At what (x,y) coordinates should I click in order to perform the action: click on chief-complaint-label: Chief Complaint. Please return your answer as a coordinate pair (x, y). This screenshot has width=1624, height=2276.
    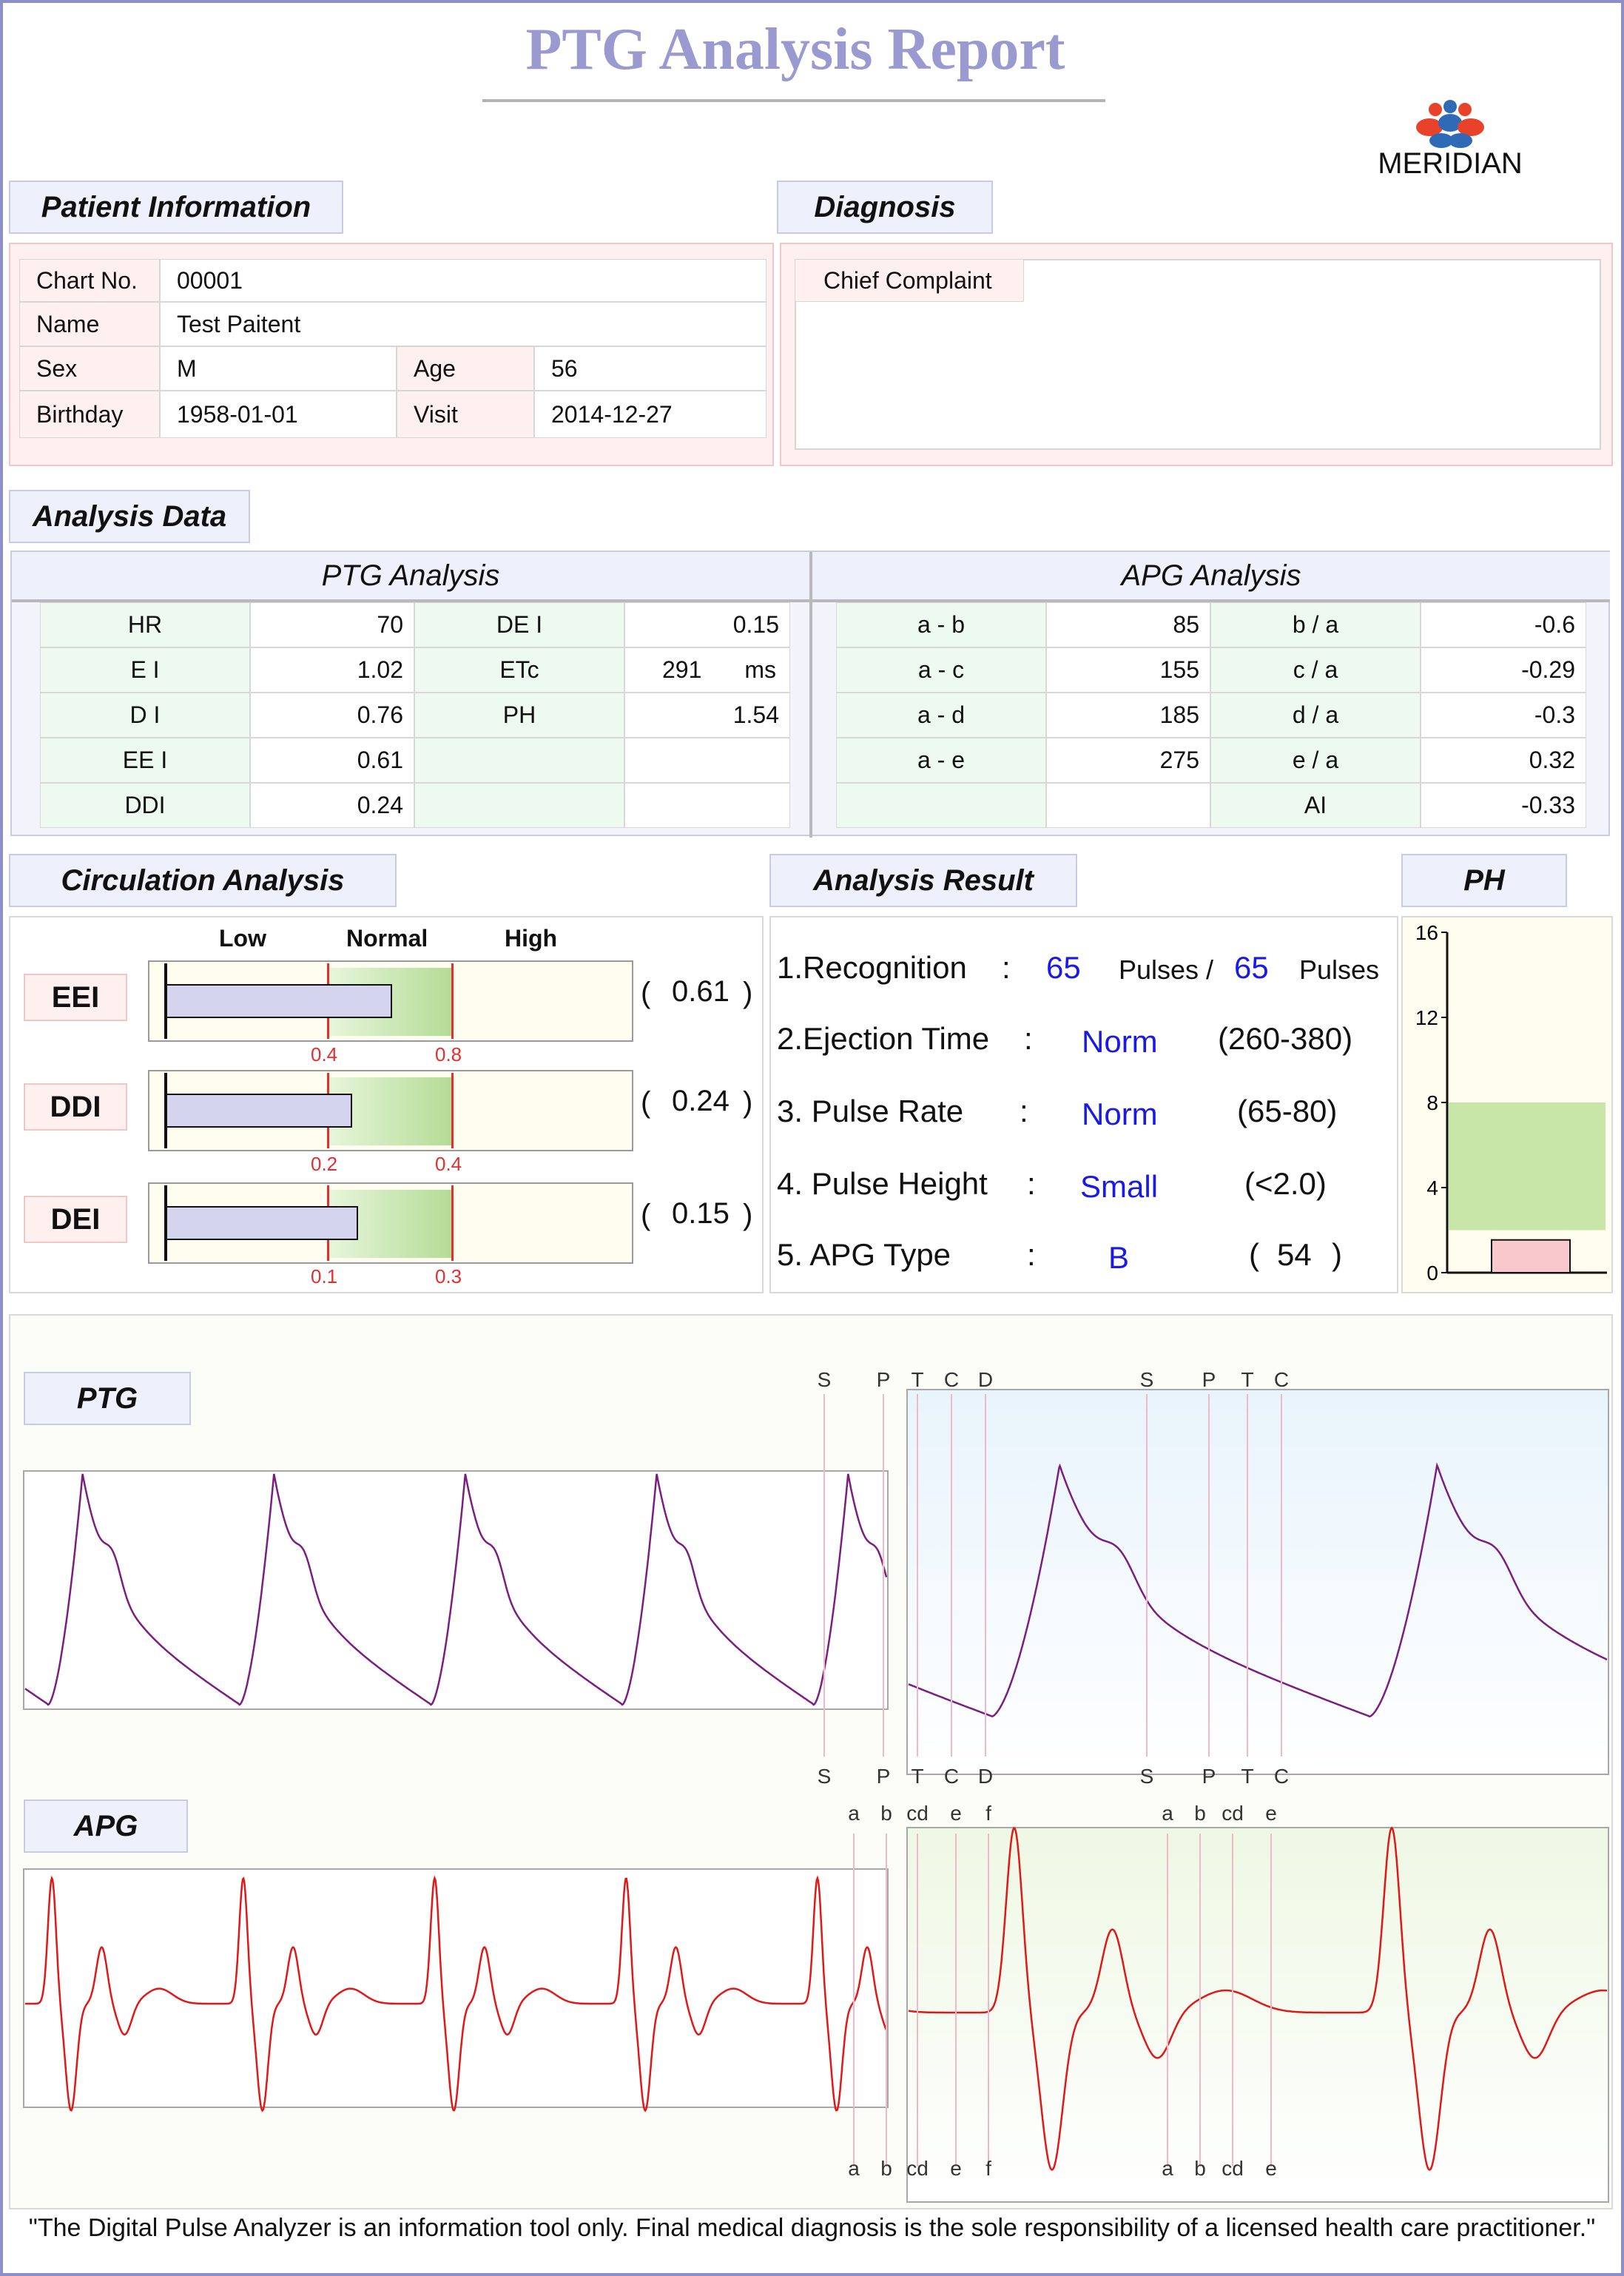
    Looking at the image, I should click on (909, 280).